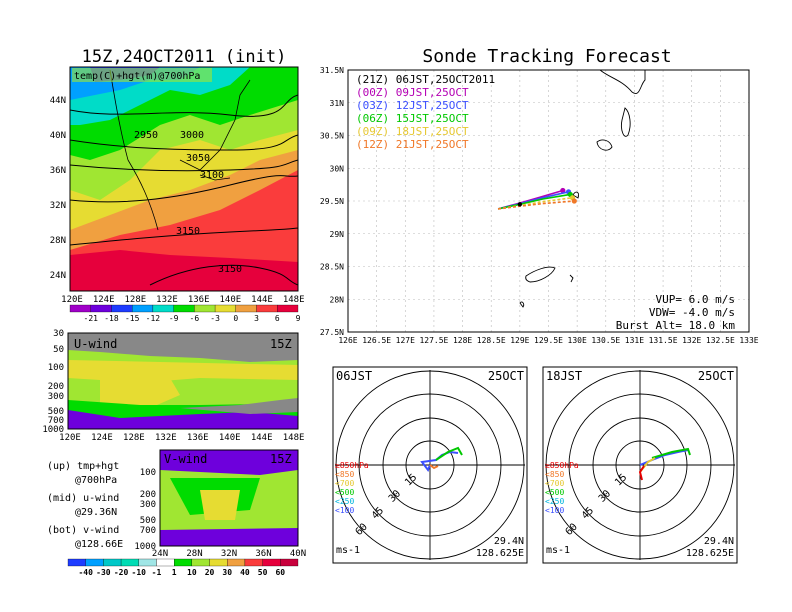 The height and width of the screenshot is (612, 792). What do you see at coordinates (337, 168) in the screenshot?
I see `tracking-y-tick-label: 30N` at bounding box center [337, 168].